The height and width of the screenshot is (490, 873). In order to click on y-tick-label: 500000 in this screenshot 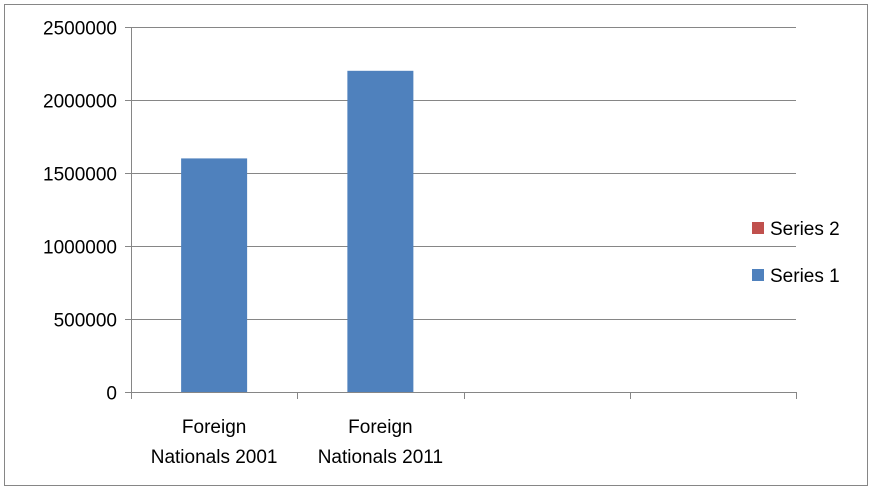, I will do `click(85, 321)`.